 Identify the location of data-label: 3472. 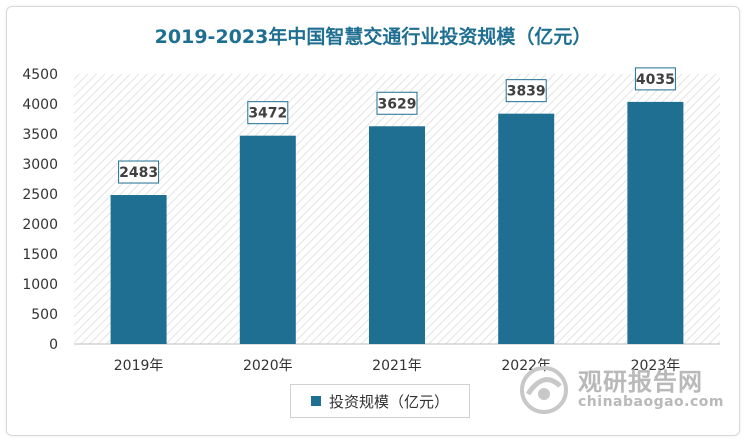
(267, 114).